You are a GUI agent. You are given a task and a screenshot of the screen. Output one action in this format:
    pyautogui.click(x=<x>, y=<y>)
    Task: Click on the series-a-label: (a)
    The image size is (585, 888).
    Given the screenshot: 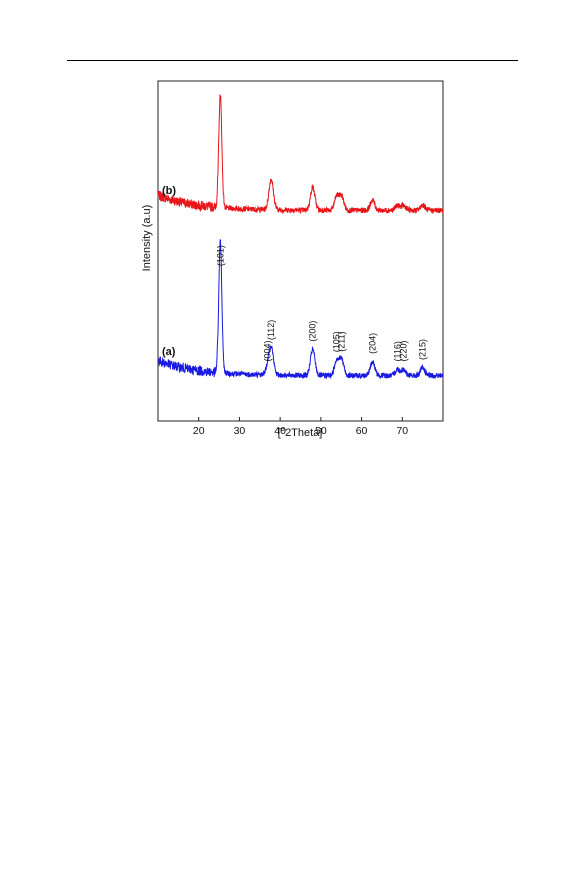 What is the action you would take?
    pyautogui.click(x=169, y=352)
    